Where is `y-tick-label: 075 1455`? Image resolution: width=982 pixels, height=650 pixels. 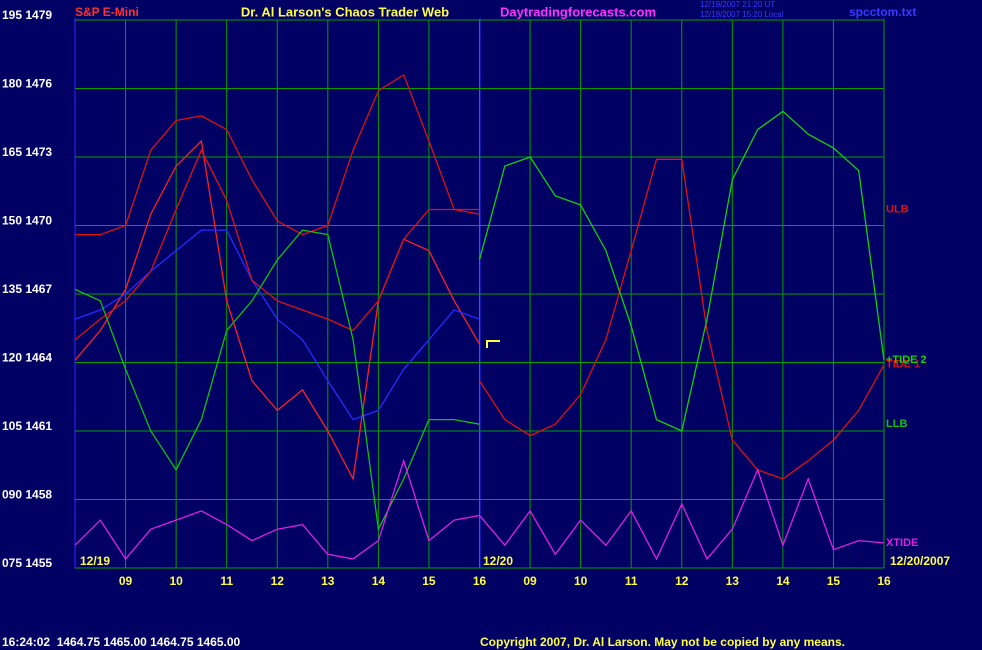 y-tick-label: 075 1455 is located at coordinates (27, 563).